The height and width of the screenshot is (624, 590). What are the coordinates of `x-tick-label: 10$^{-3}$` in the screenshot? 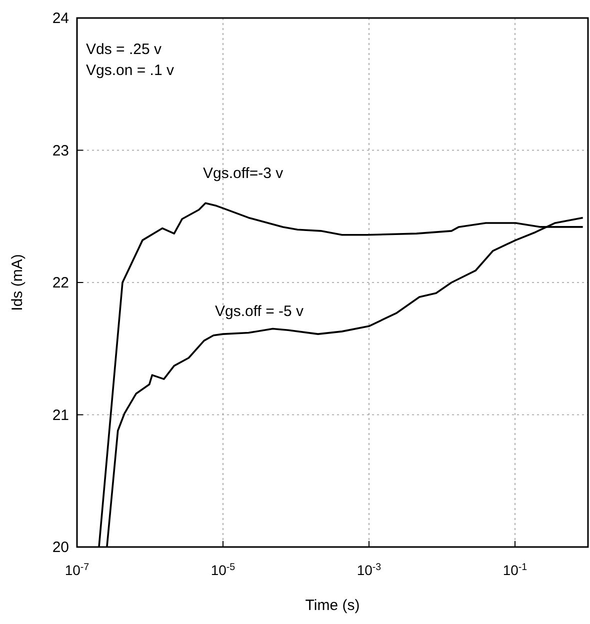 It's located at (369, 570).